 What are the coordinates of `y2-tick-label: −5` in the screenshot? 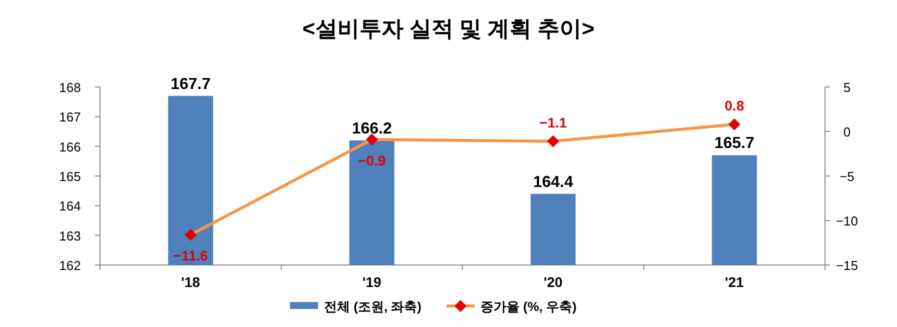 It's located at (847, 176).